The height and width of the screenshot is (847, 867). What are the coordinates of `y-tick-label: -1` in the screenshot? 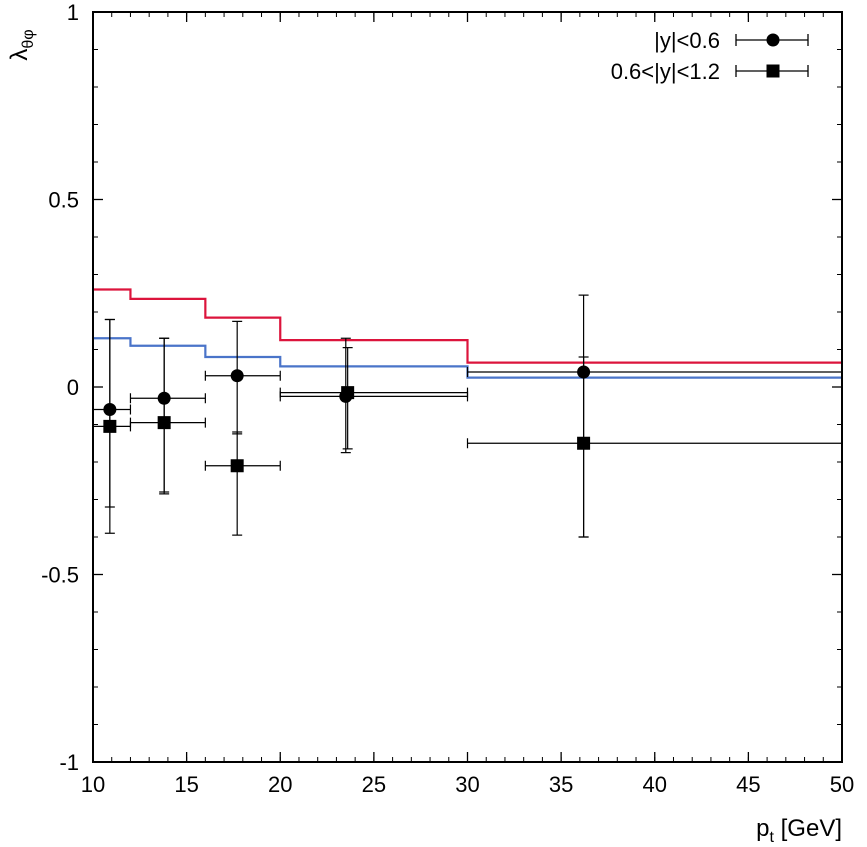 It's located at (69, 762).